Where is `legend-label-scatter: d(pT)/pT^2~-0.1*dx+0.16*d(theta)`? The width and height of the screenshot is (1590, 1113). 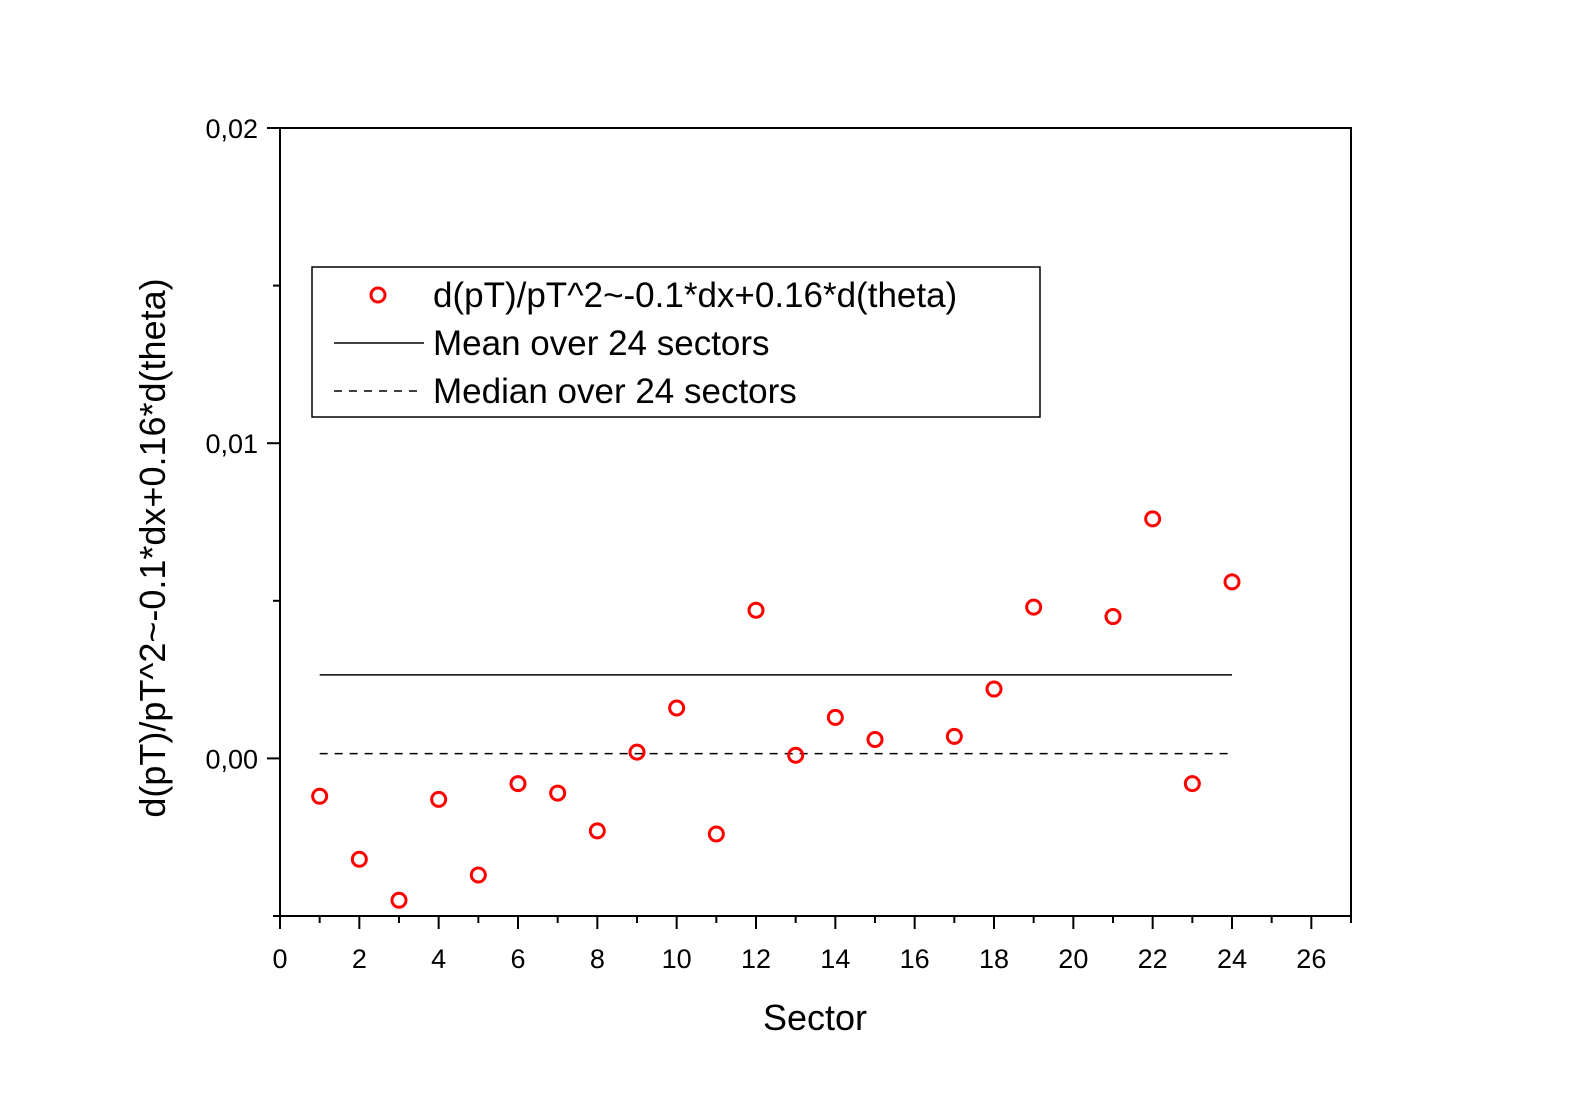 legend-label-scatter: d(pT)/pT^2~-0.1*dx+0.16*d(theta) is located at coordinates (695, 295).